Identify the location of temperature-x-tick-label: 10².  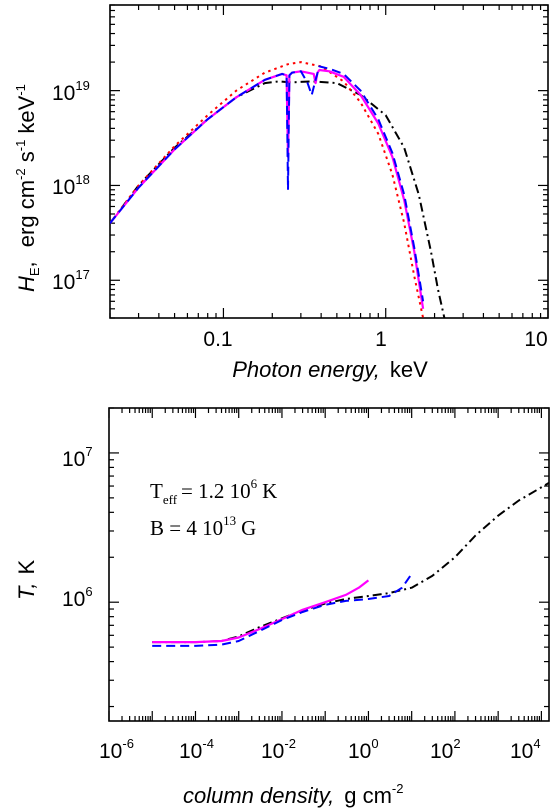
(445, 749).